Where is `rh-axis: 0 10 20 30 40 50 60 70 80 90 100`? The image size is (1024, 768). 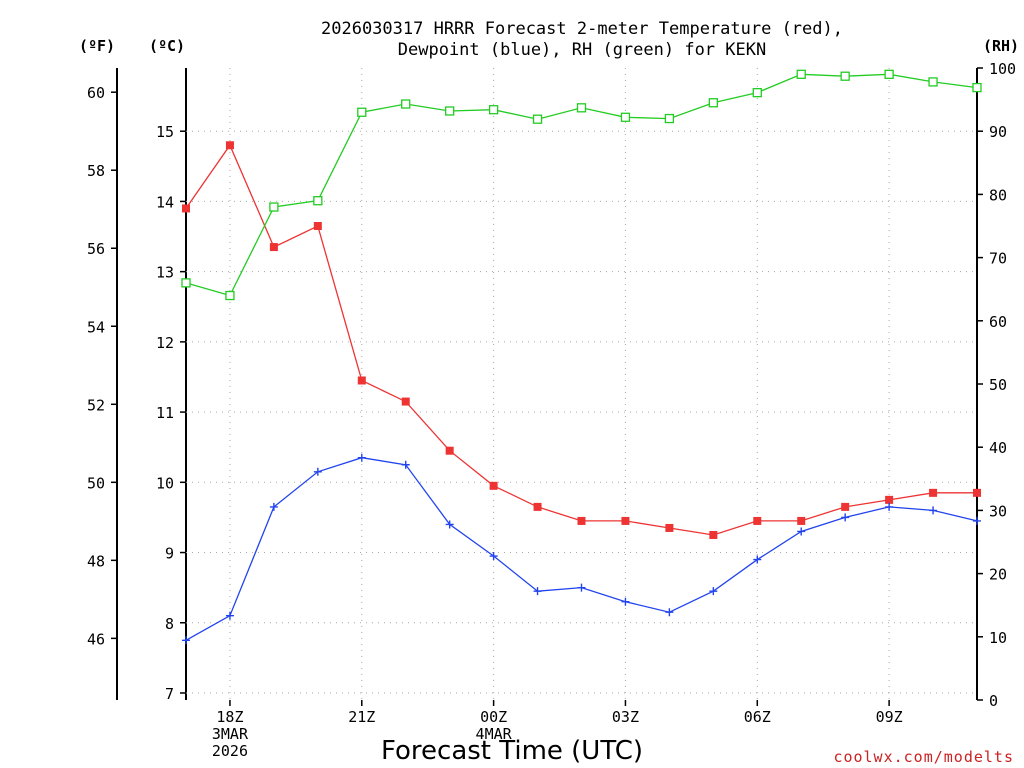 rh-axis: 0 10 20 30 40 50 60 70 80 90 100 is located at coordinates (996, 385).